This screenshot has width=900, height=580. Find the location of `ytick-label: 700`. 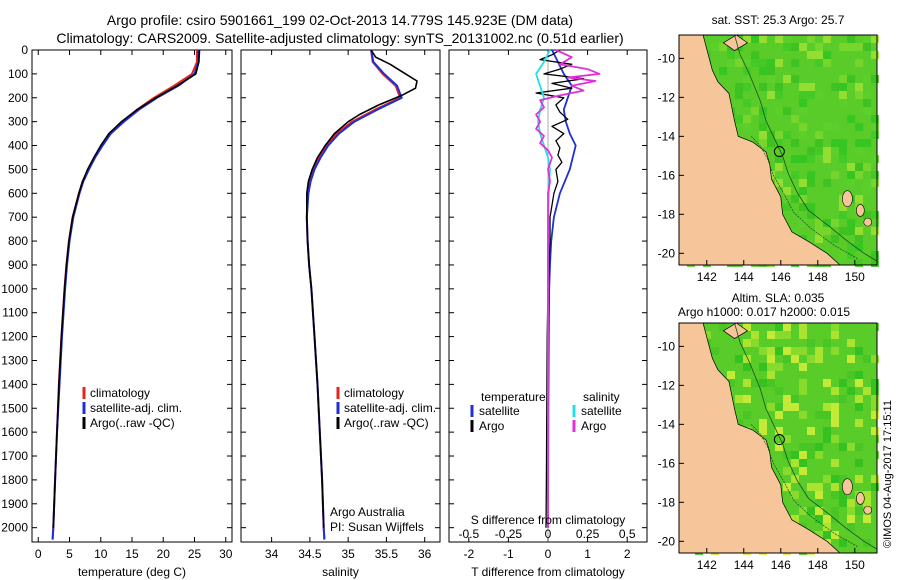

ytick-label: 700 is located at coordinates (18, 217).